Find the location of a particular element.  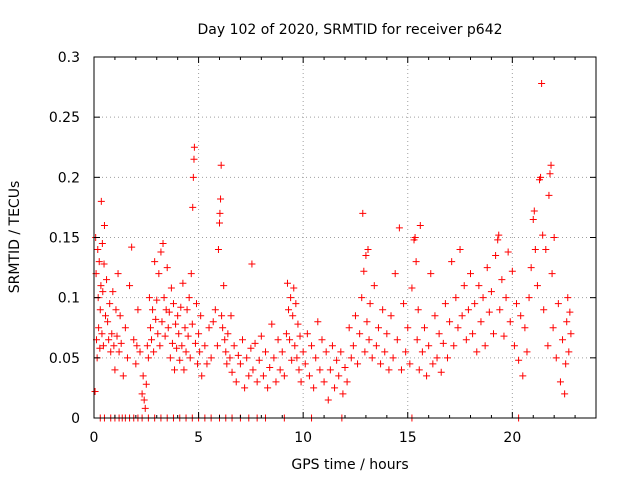

y-axis-label: SRMTID / TECUs is located at coordinates (15, 237).